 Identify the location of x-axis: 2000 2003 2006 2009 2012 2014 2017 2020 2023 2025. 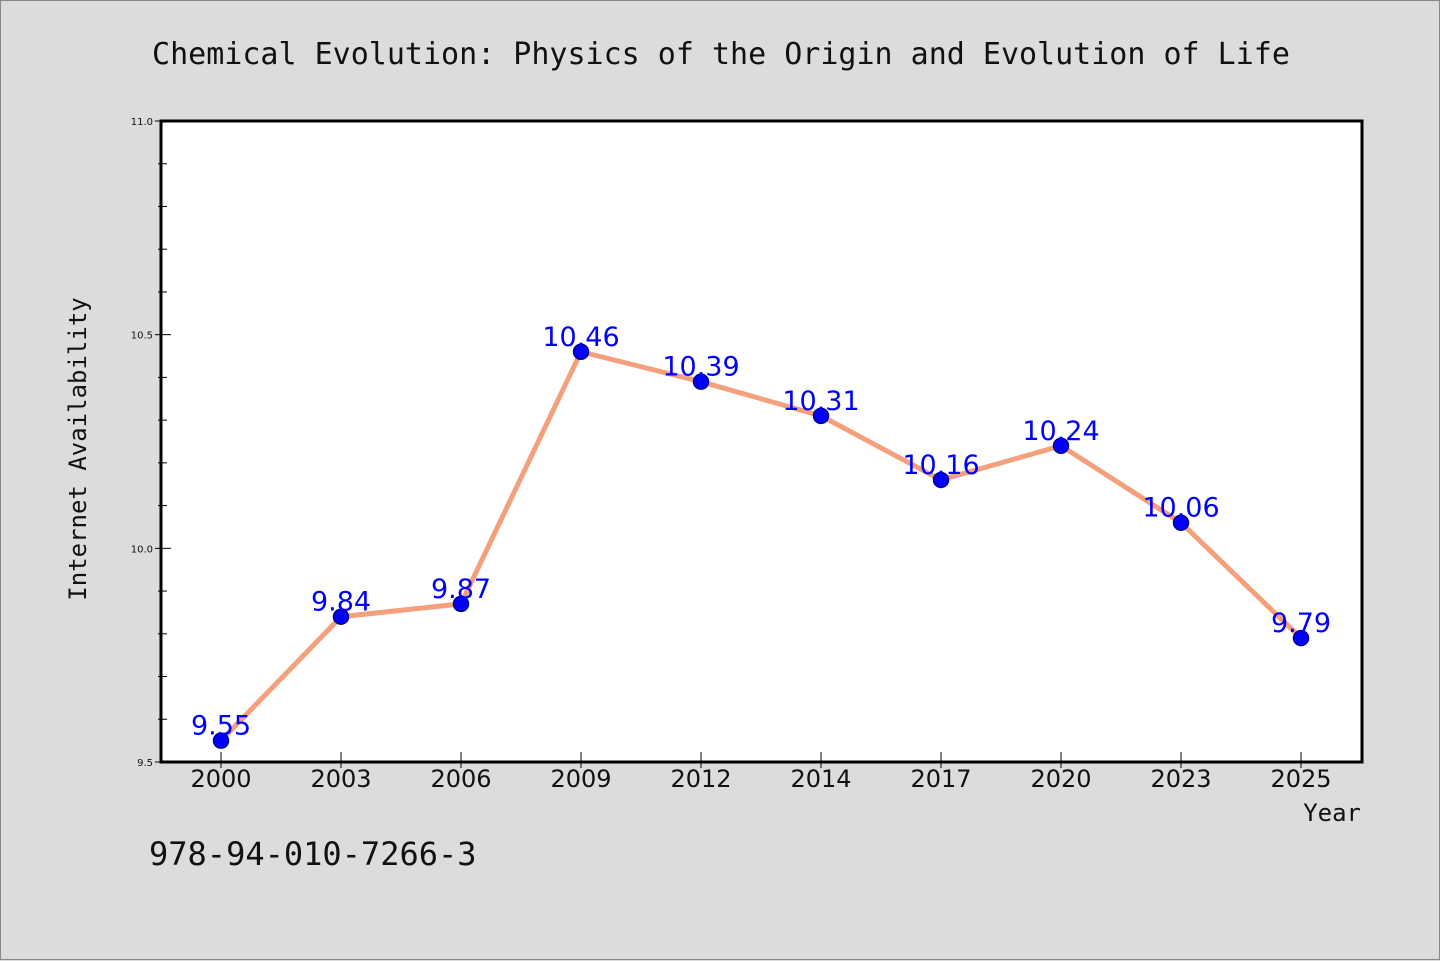
(761, 772).